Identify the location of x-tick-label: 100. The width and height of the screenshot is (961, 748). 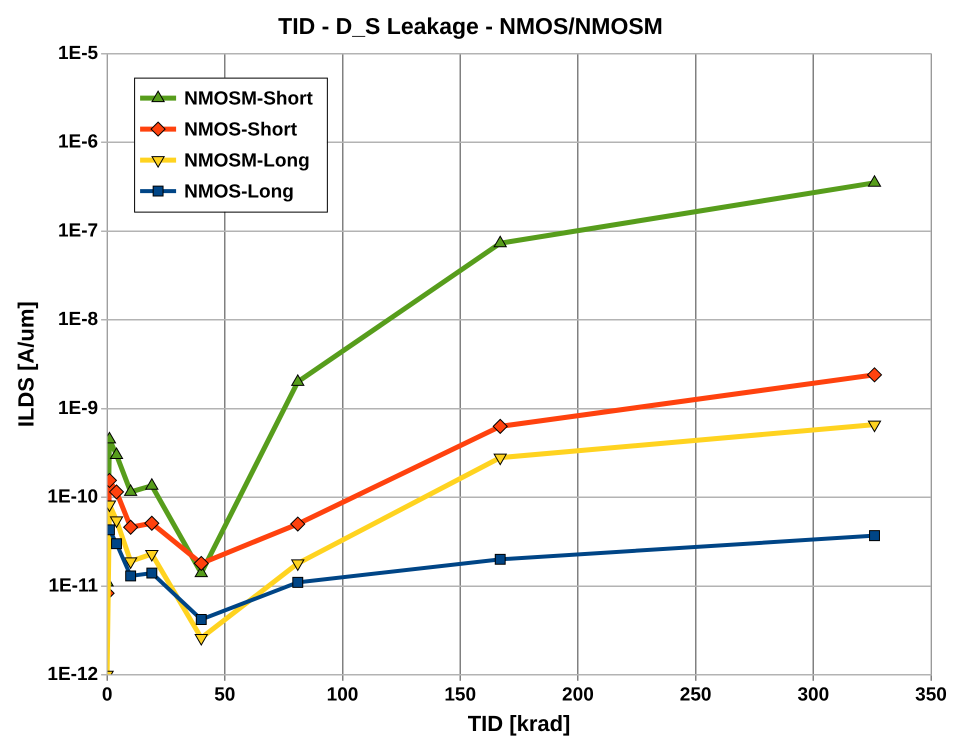
(342, 695).